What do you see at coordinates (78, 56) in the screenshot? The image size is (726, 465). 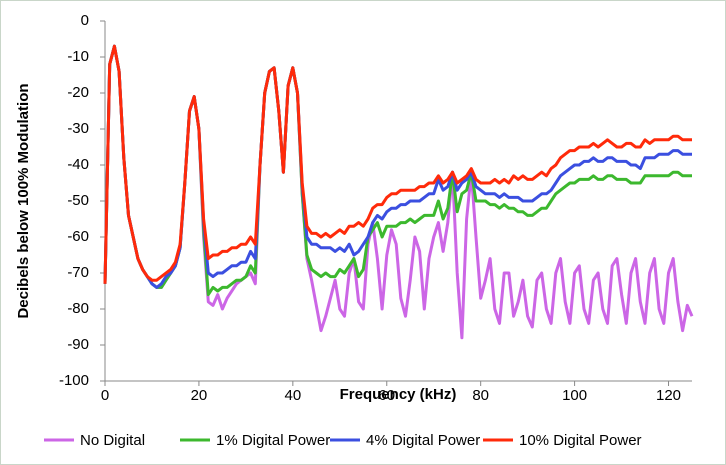 I see `y-tick-label: -10` at bounding box center [78, 56].